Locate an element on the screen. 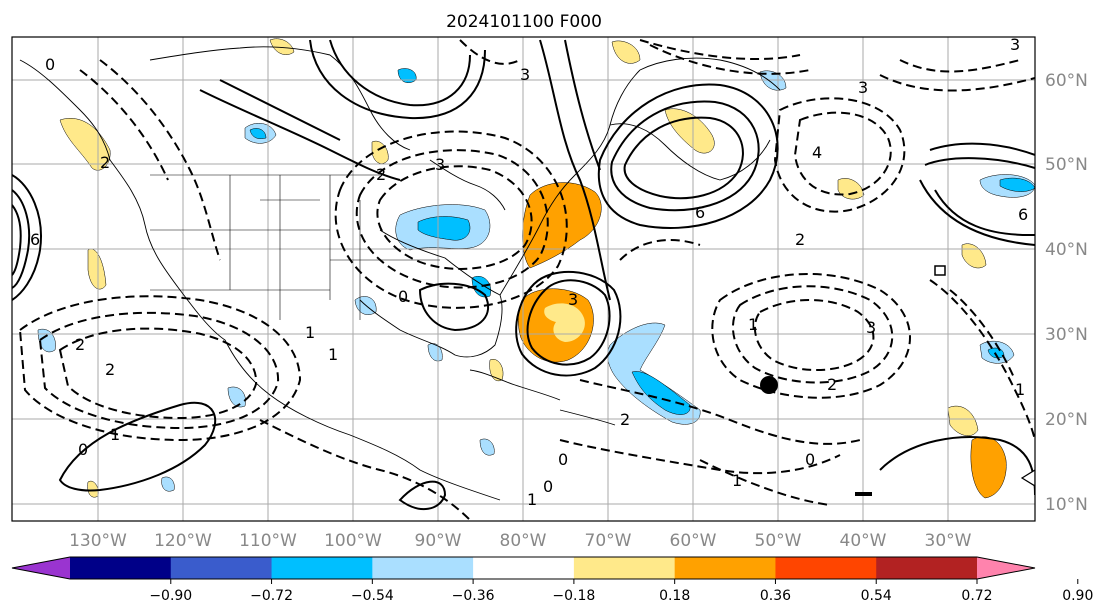 The image size is (1105, 615). colorbar-segments is located at coordinates (523, 568).